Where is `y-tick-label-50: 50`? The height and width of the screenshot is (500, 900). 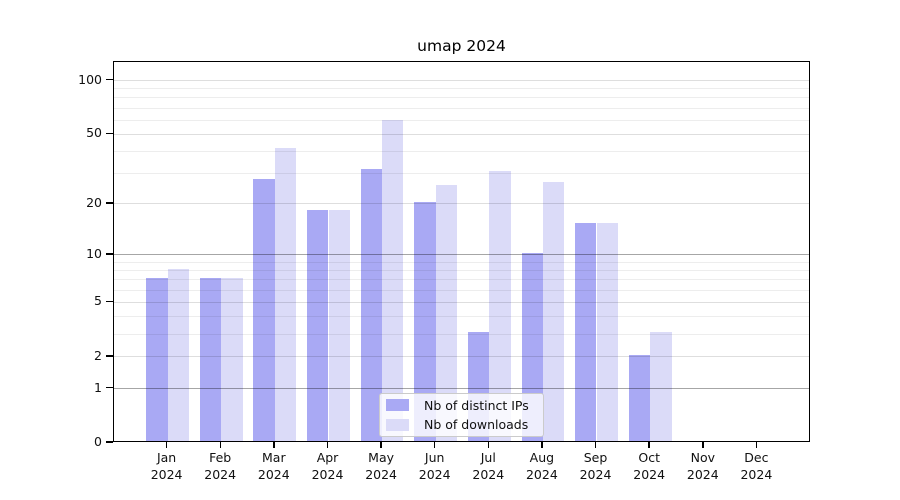
y-tick-label-50: 50 is located at coordinates (94, 133).